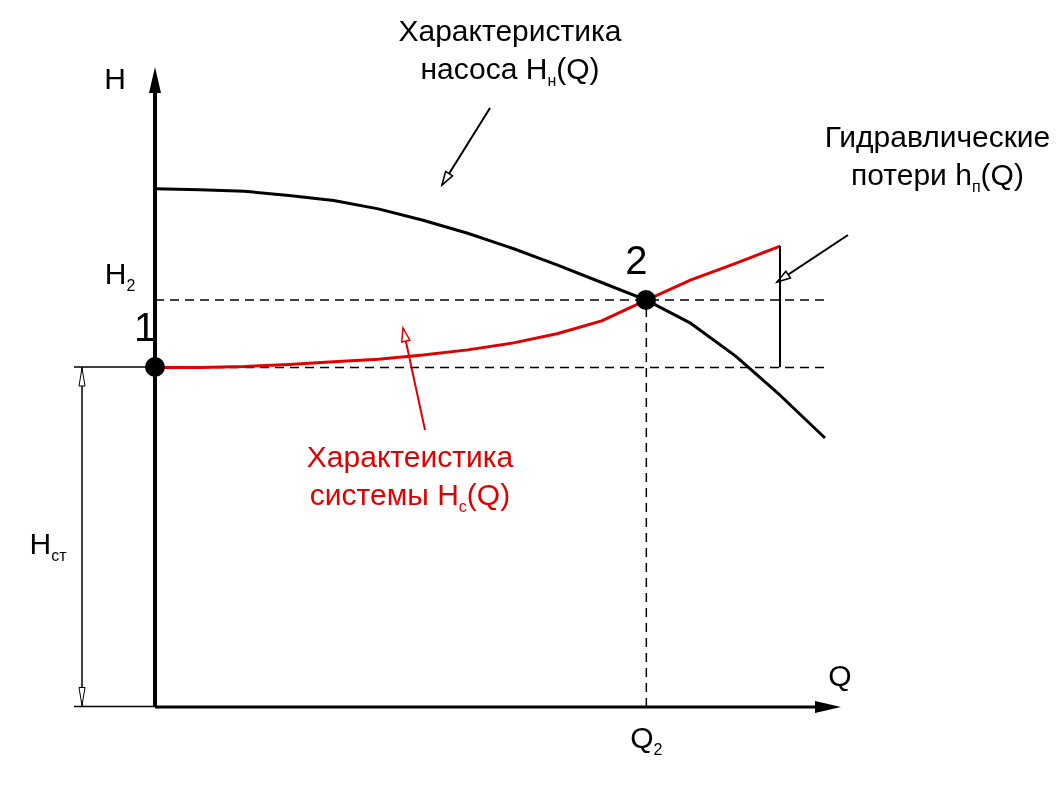 Image resolution: width=1064 pixels, height=789 pixels. What do you see at coordinates (48, 546) in the screenshot?
I see `text: H$_{ст}$` at bounding box center [48, 546].